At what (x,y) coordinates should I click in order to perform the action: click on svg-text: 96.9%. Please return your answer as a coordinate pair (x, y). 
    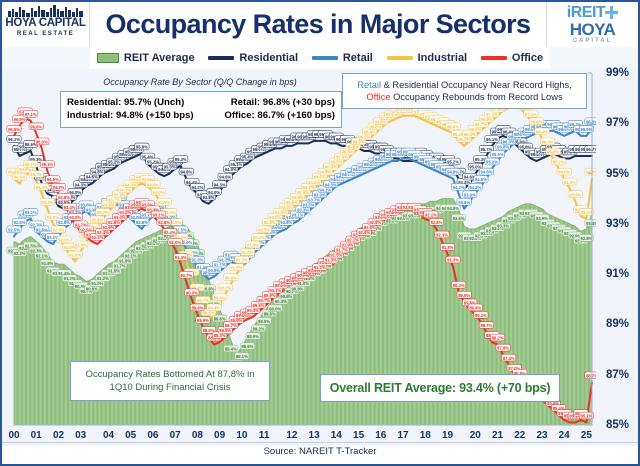
    Looking at the image, I should click on (20, 119).